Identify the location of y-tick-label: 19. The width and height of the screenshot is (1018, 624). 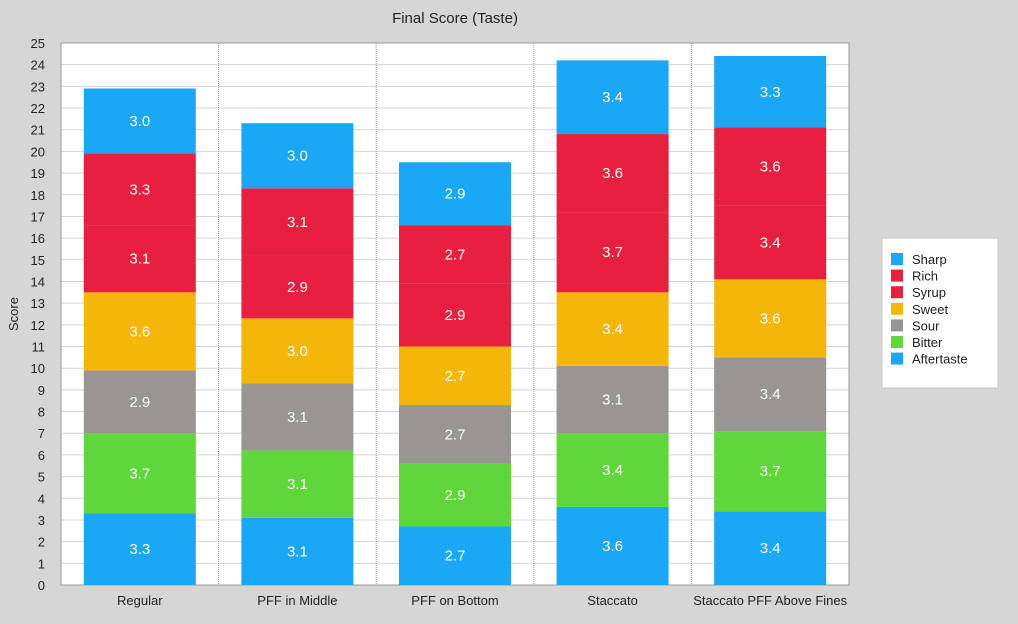
(38, 173).